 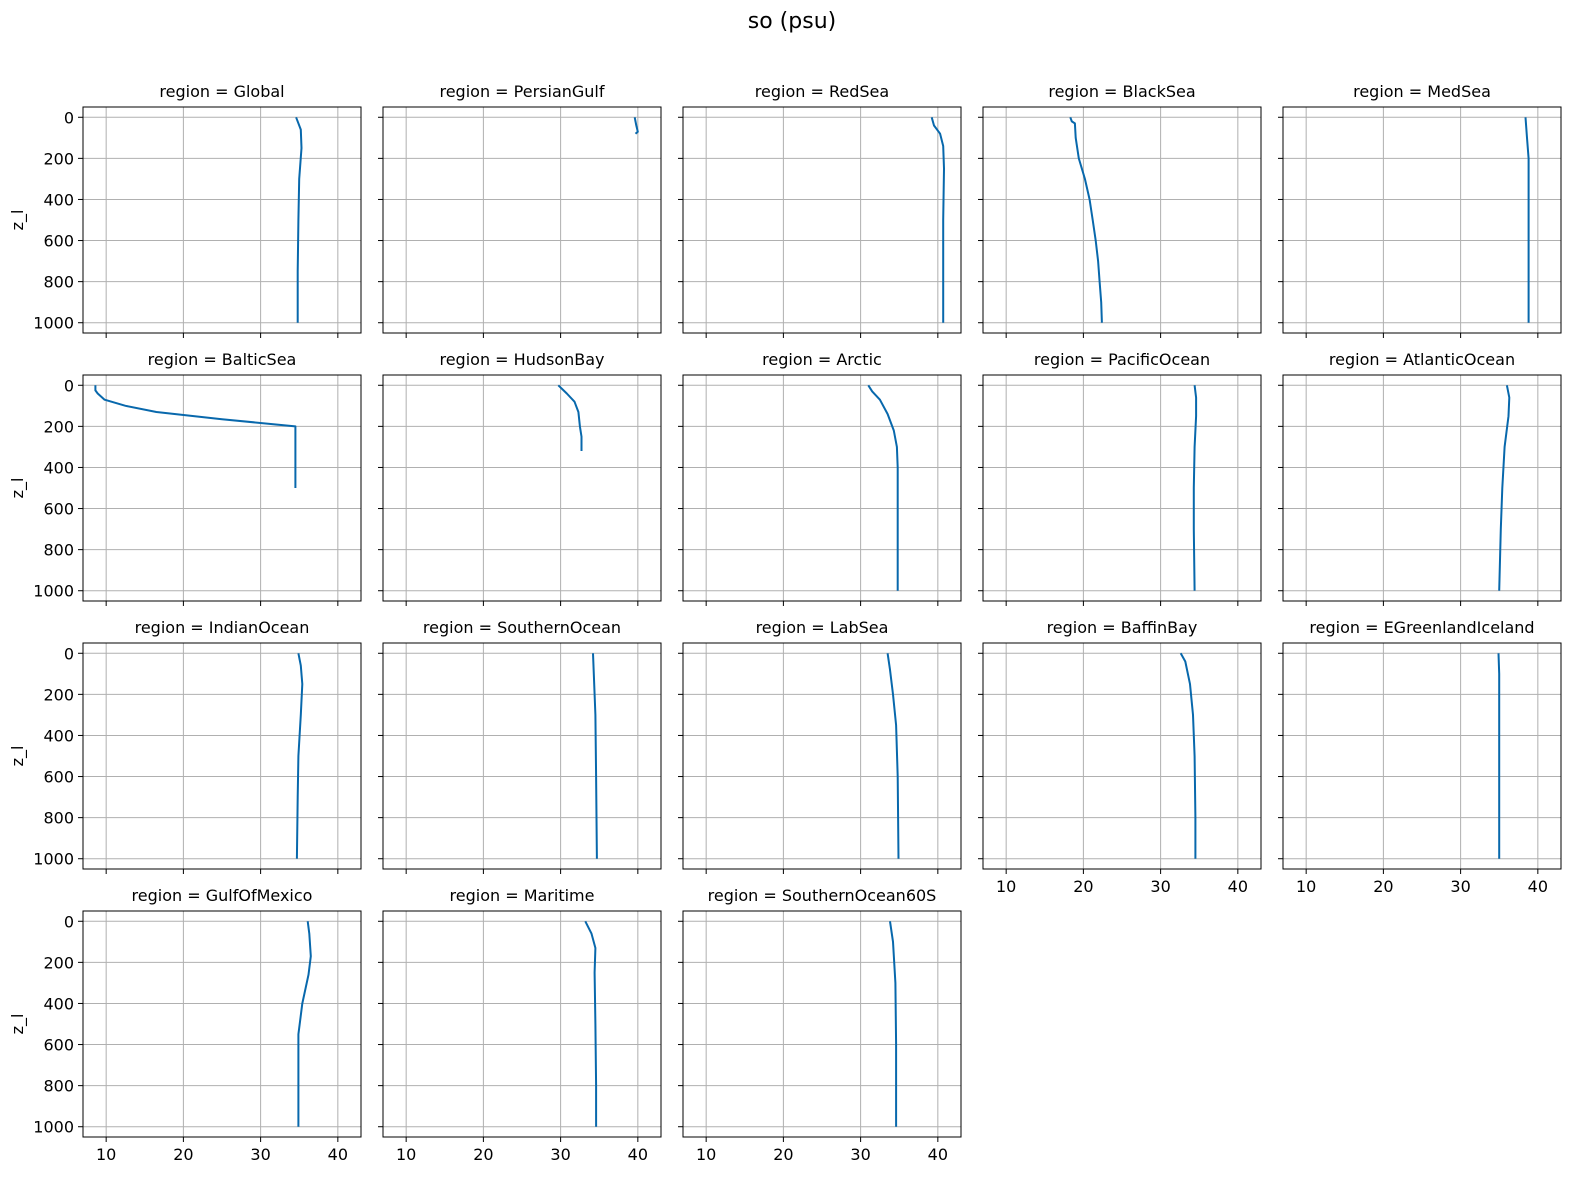 What do you see at coordinates (522, 895) in the screenshot?
I see `panel-title: region = Maritime` at bounding box center [522, 895].